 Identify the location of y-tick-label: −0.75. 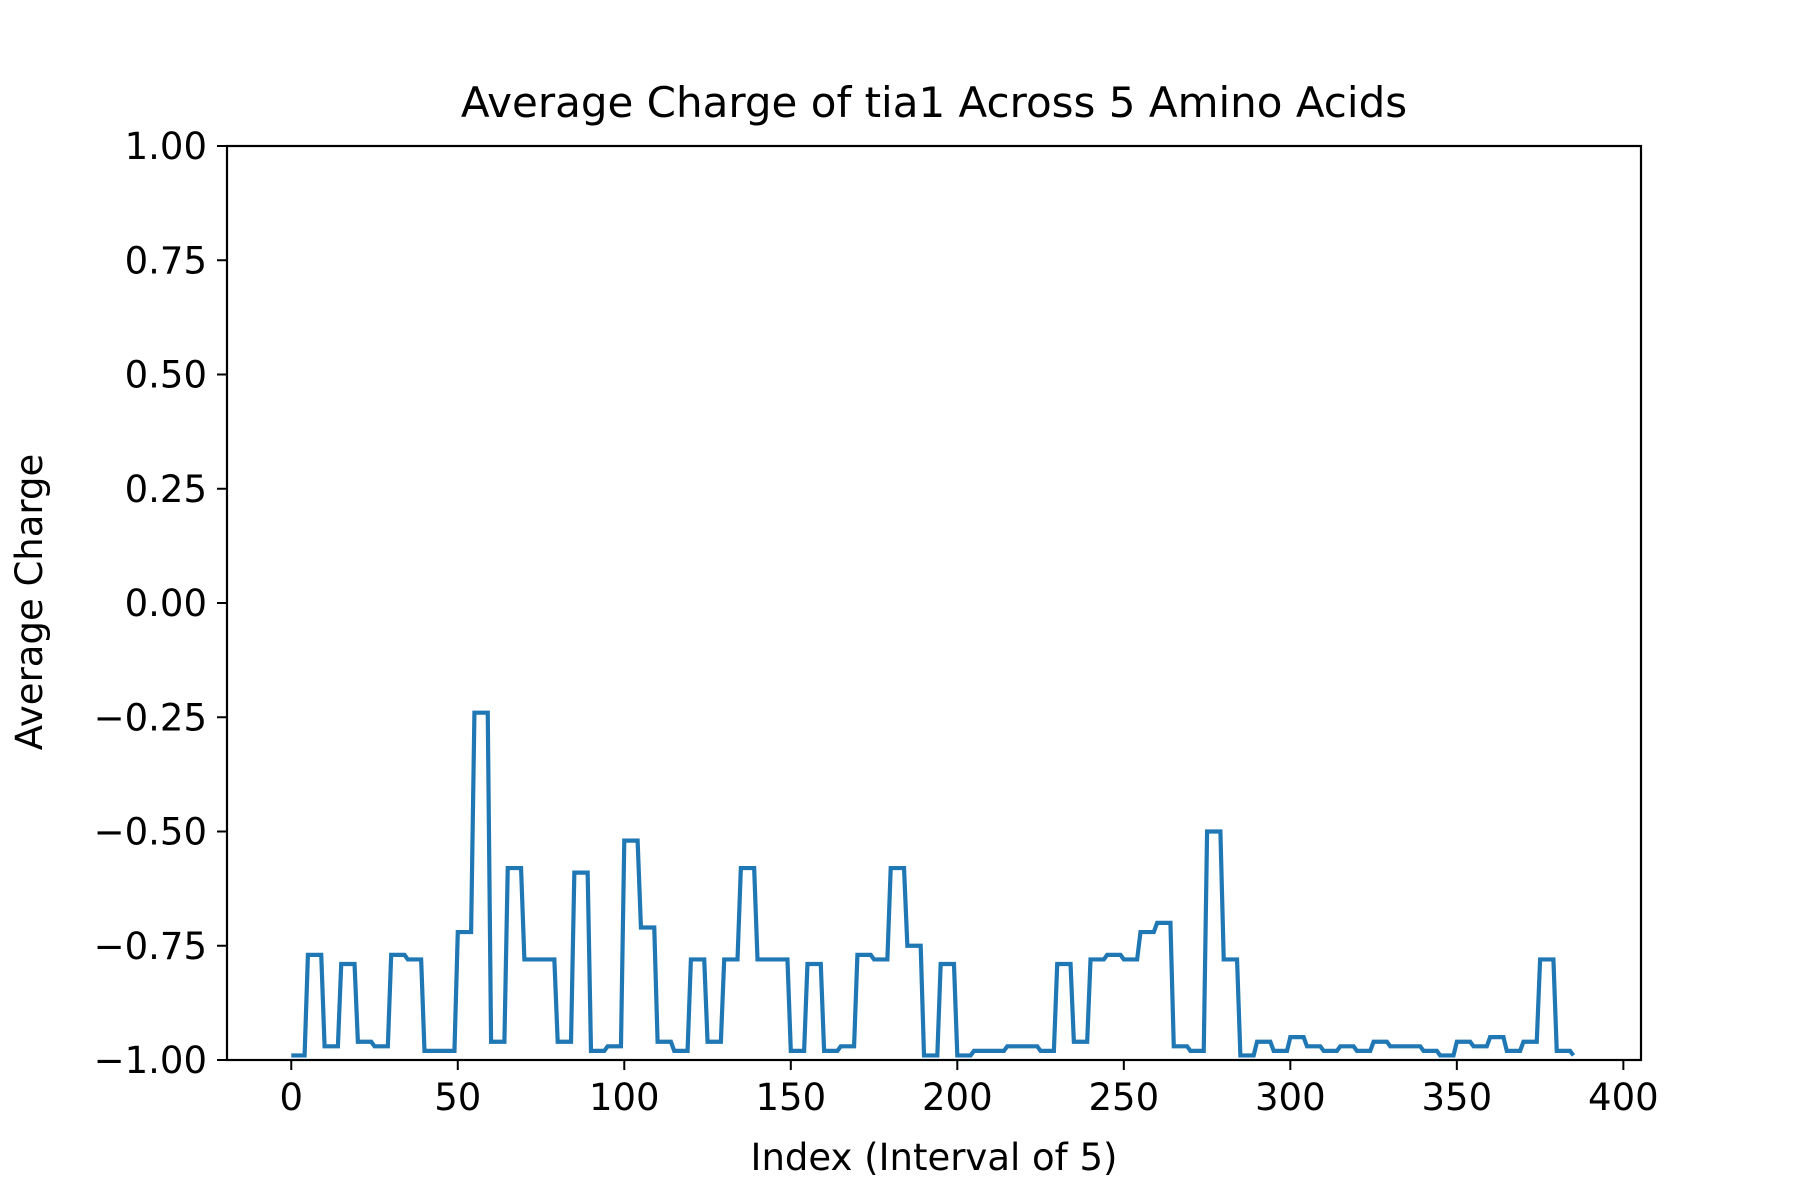
(150, 946).